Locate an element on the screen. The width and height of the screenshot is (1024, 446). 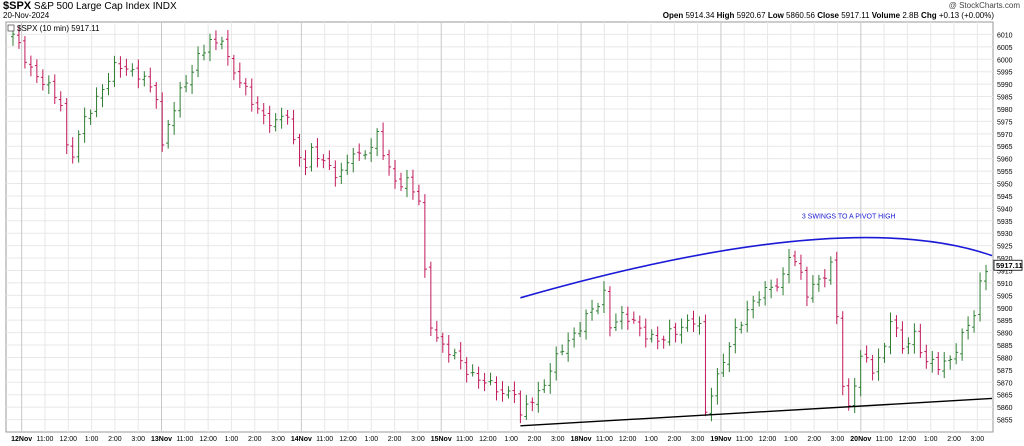
legend-label: $SPX (10 min) 5917.11 is located at coordinates (58, 28).